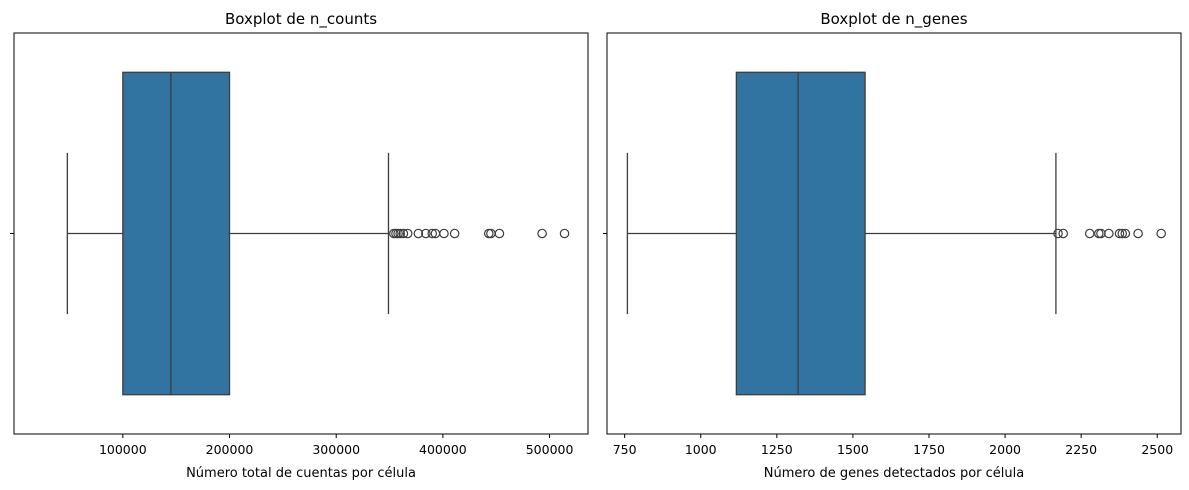 Image resolution: width=1189 pixels, height=490 pixels. Describe the element at coordinates (230, 449) in the screenshot. I see `x-tick-label: 200000` at that location.